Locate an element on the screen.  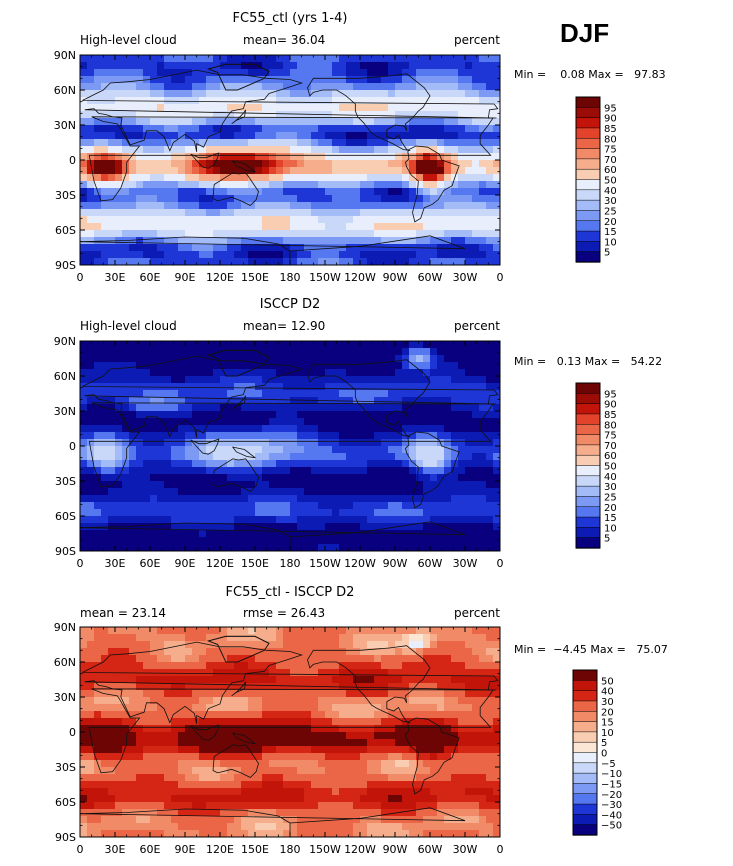
x-tick-label: 180 is located at coordinates (290, 277).